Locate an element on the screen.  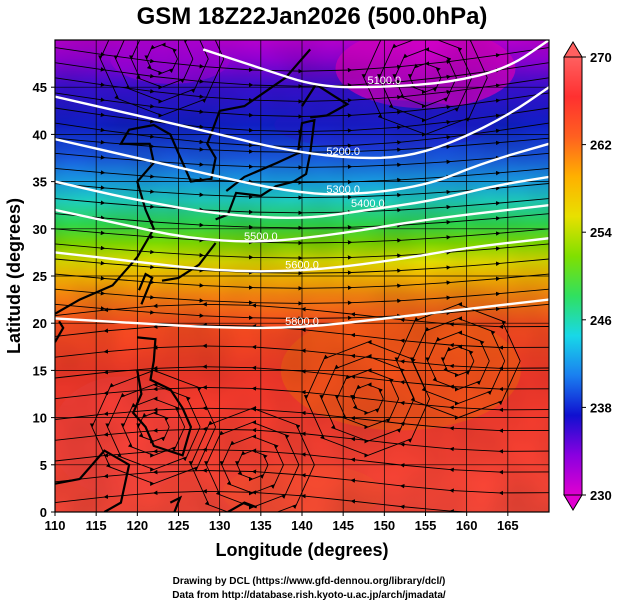
x-axis: 110 115 120 125 130 135 140 145 150 155 160 165 is located at coordinates (282, 522).